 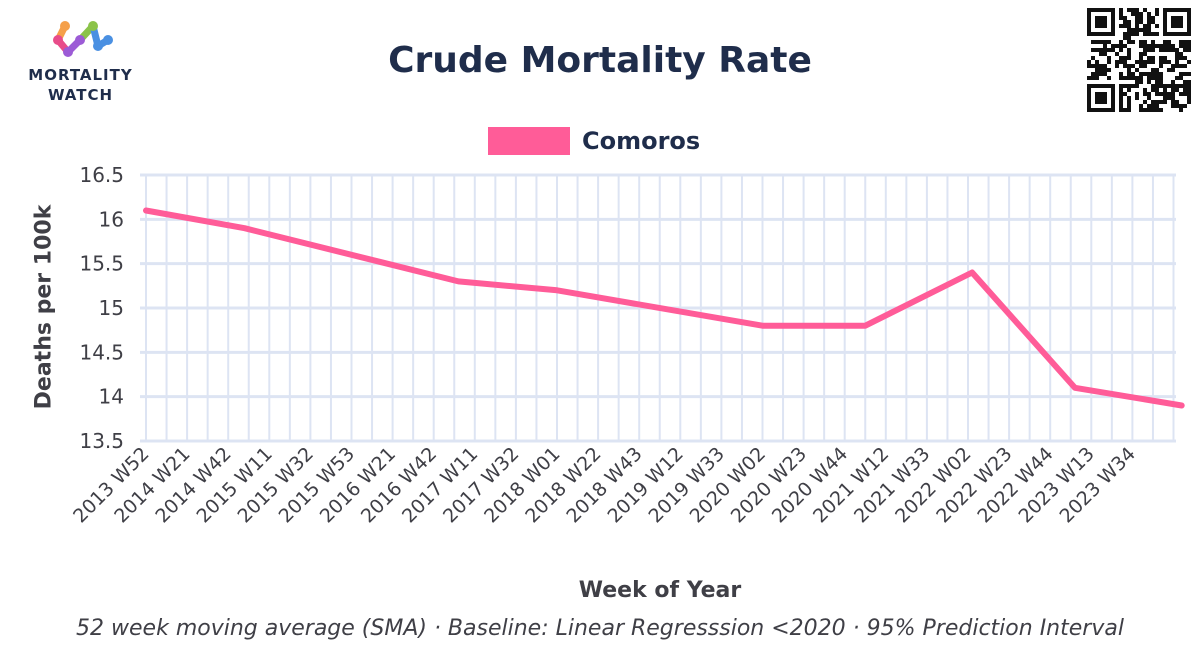 I want to click on y-axis-title: Deaths per 100k, so click(x=44, y=307).